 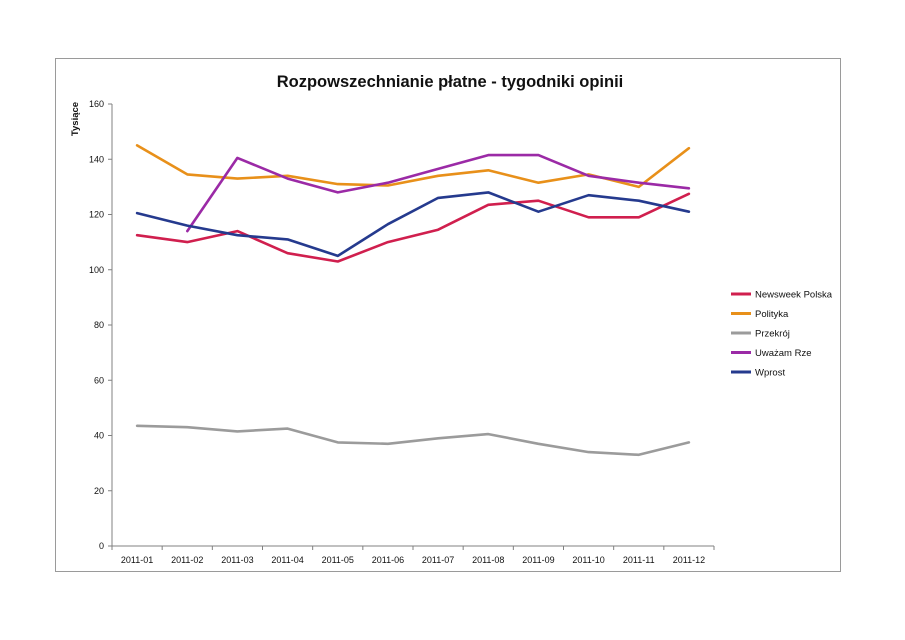 I want to click on y-tick-label: 120, so click(x=96, y=215).